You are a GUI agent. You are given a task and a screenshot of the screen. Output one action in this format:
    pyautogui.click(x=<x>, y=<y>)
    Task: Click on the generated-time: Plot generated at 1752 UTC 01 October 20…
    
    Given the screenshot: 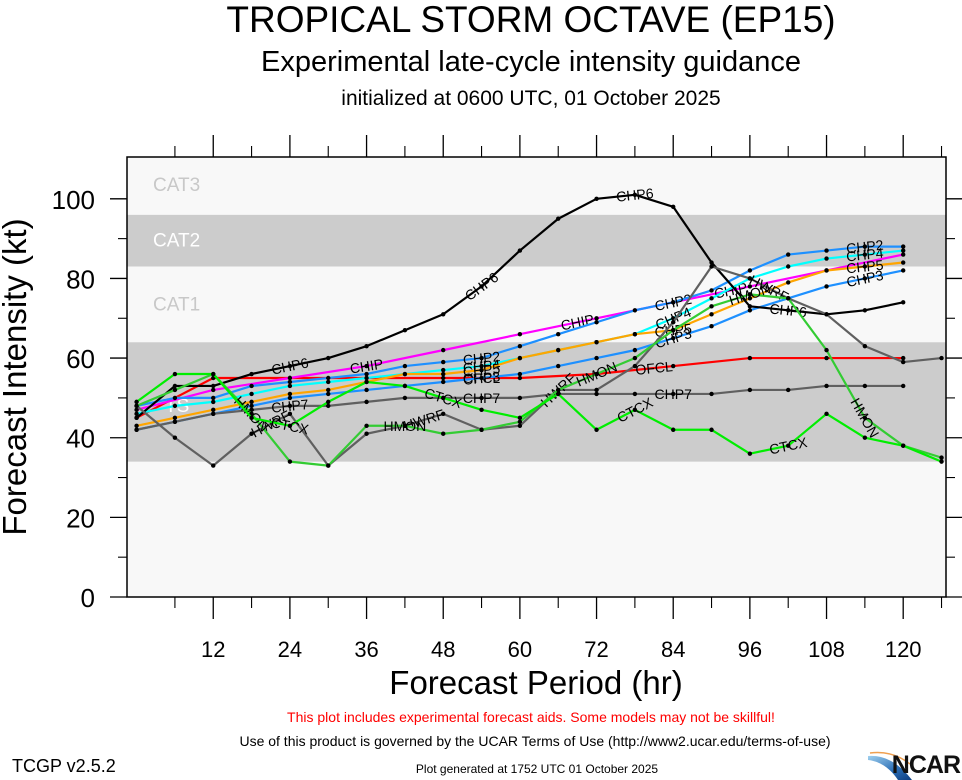 What is the action you would take?
    pyautogui.click(x=537, y=769)
    